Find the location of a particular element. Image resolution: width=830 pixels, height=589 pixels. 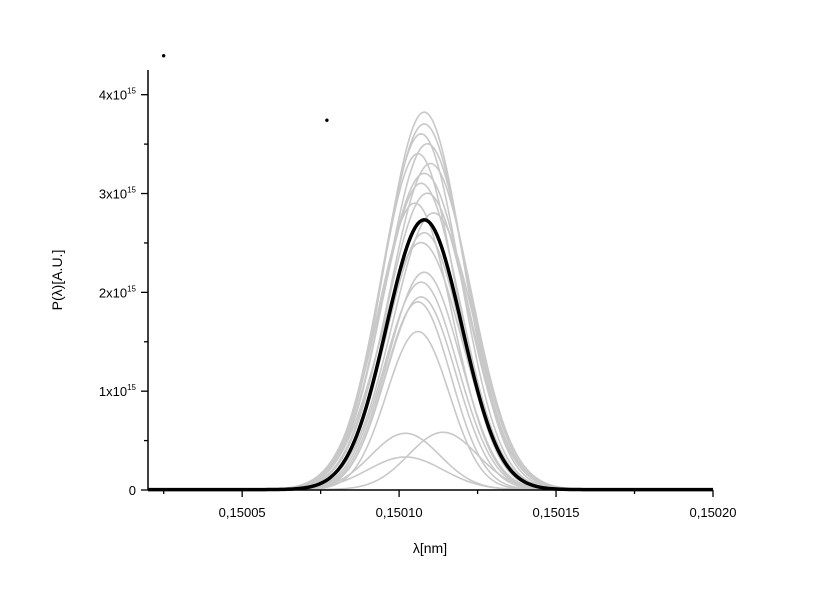

annotation-layer: •• is located at coordinates (245, 87).